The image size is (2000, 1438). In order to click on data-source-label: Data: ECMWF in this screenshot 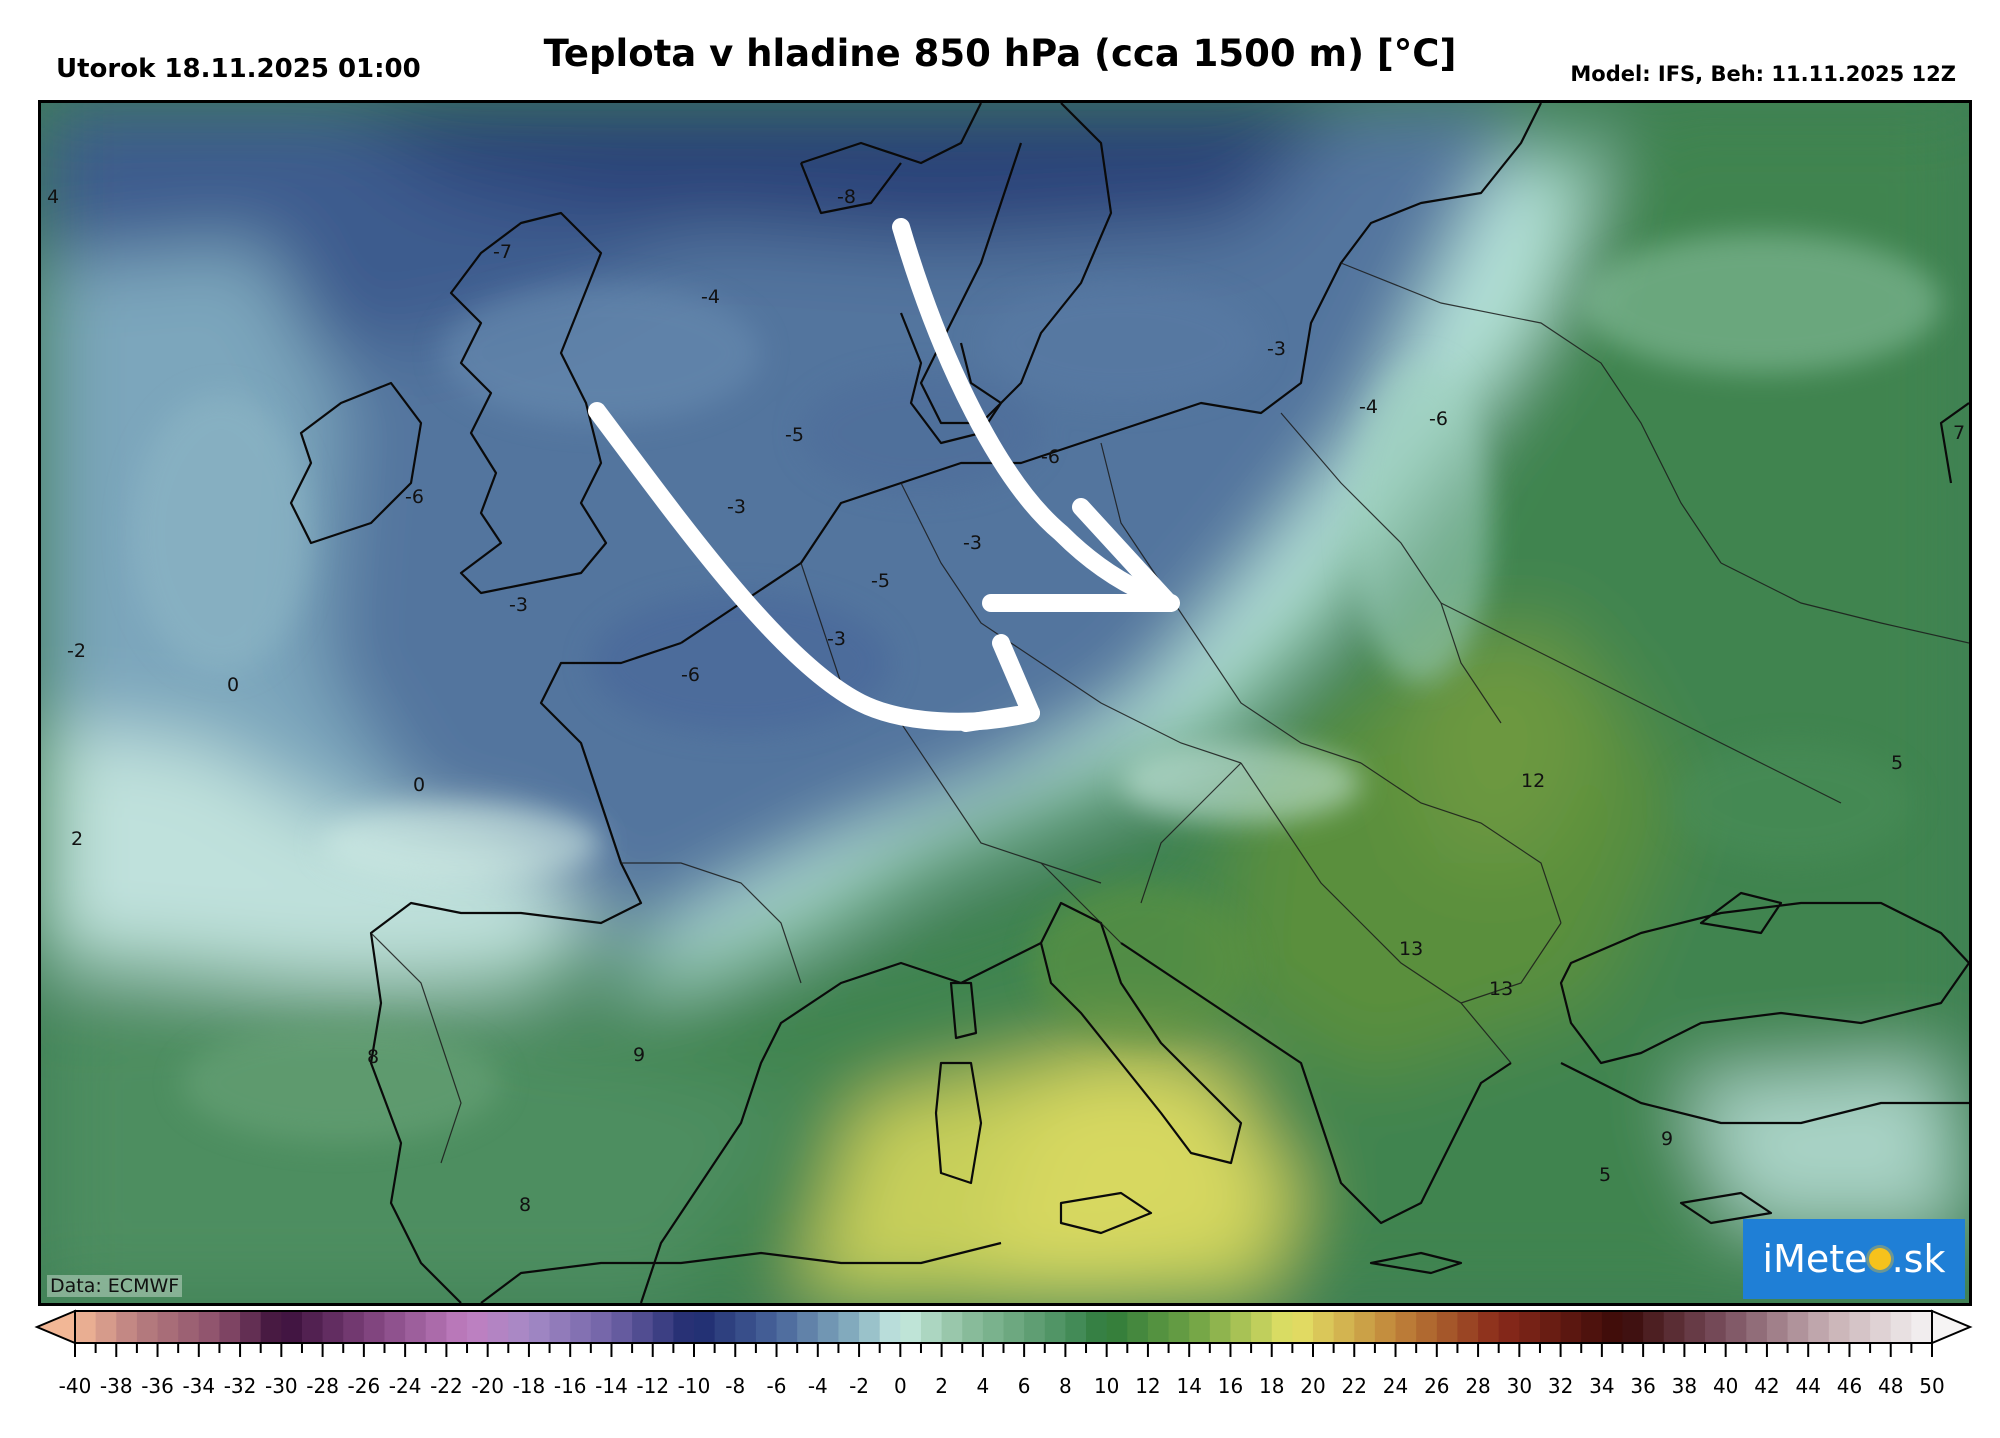, I will do `click(115, 1286)`.